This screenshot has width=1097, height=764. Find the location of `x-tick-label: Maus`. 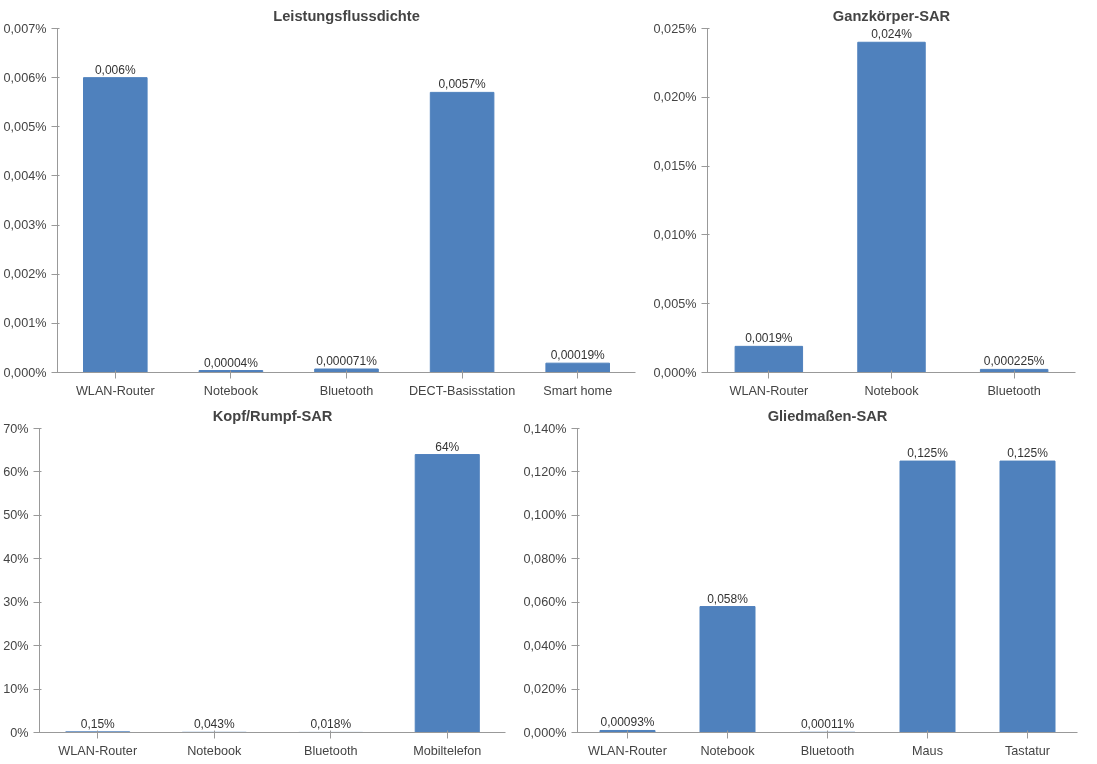

x-tick-label: Maus is located at coordinates (927, 750).